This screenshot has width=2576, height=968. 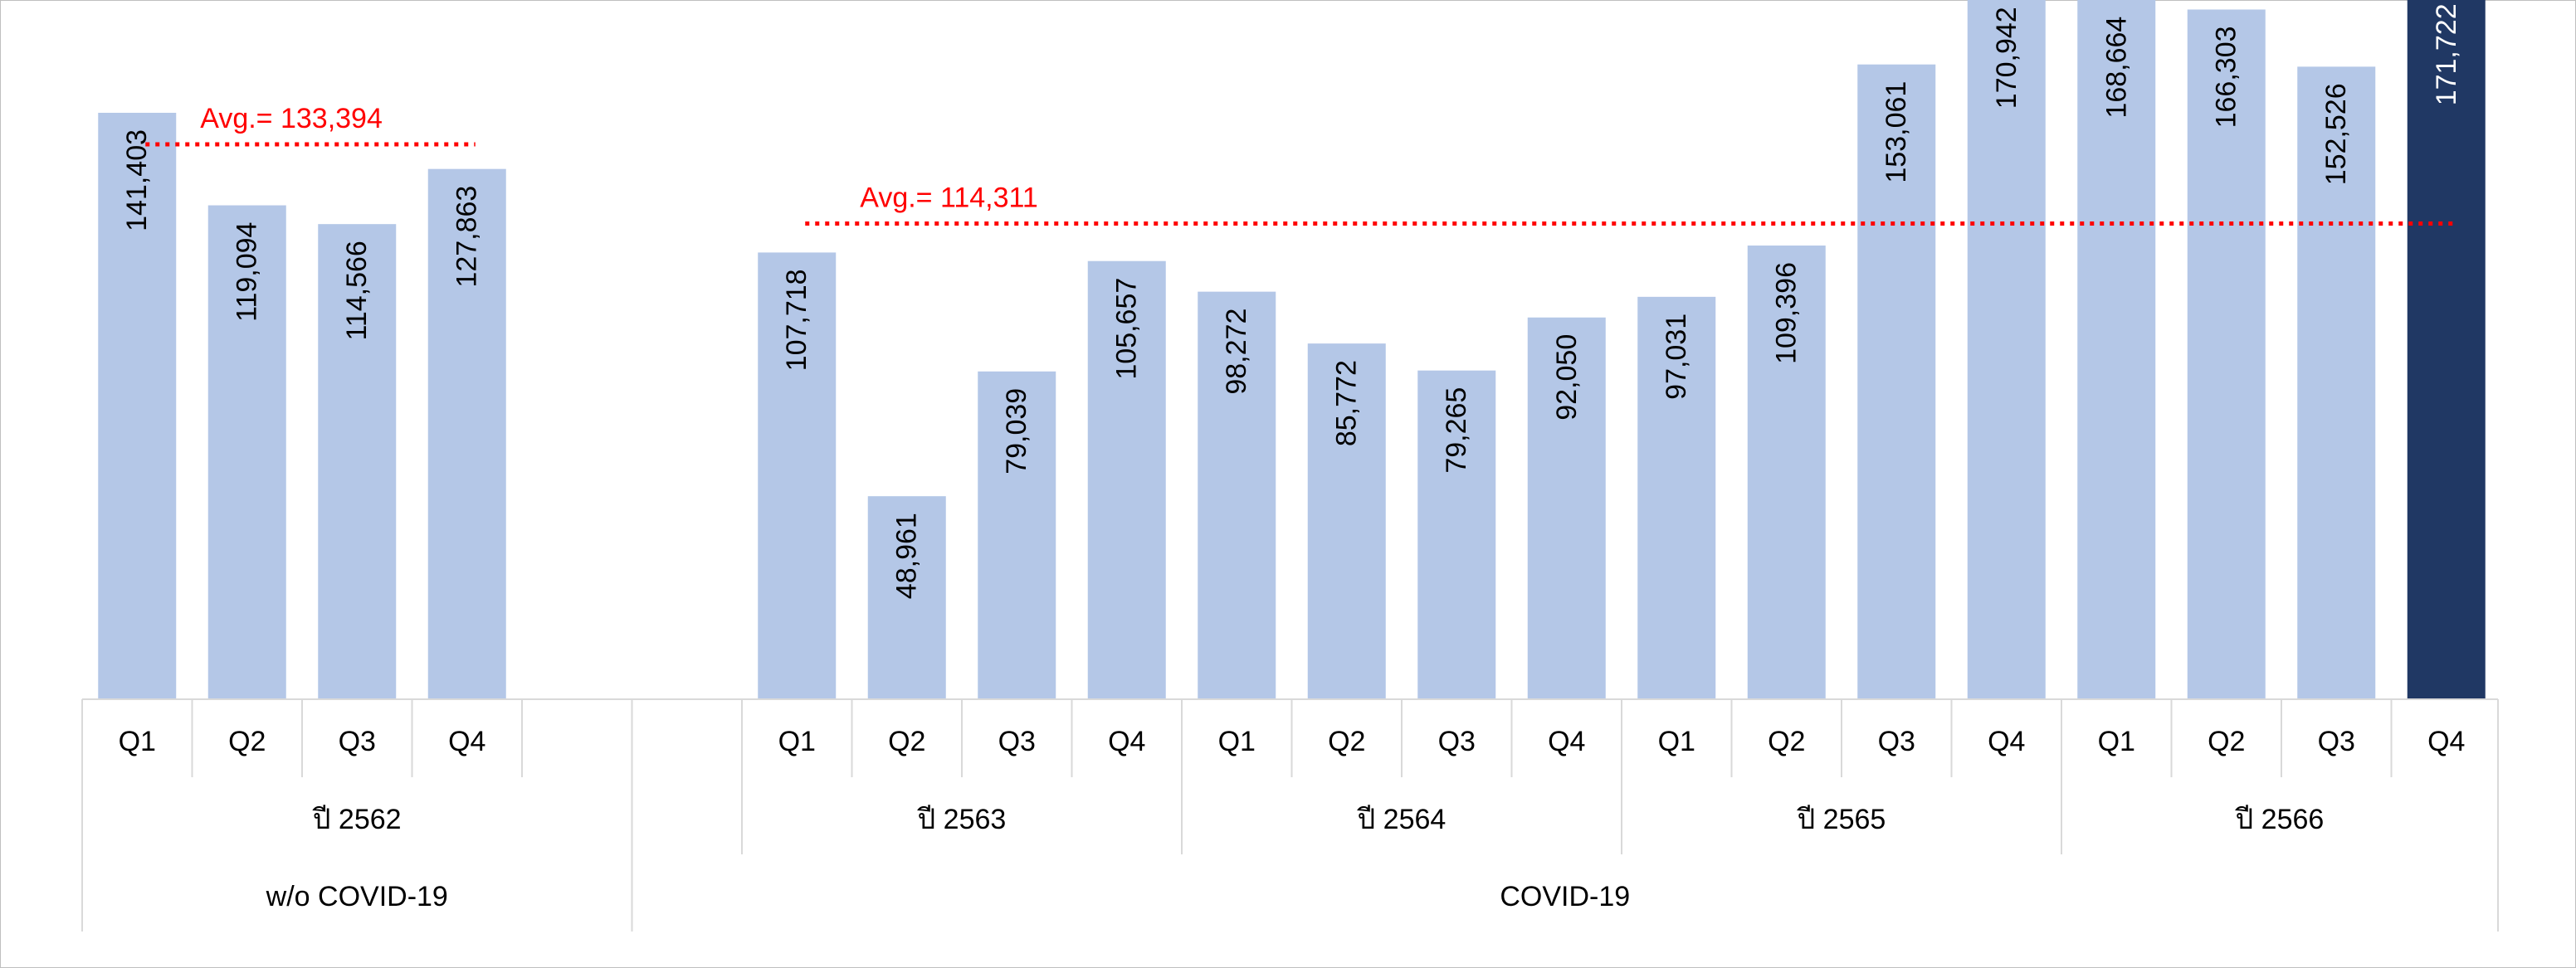 I want to click on bar-value-label: 79,039, so click(x=1017, y=431).